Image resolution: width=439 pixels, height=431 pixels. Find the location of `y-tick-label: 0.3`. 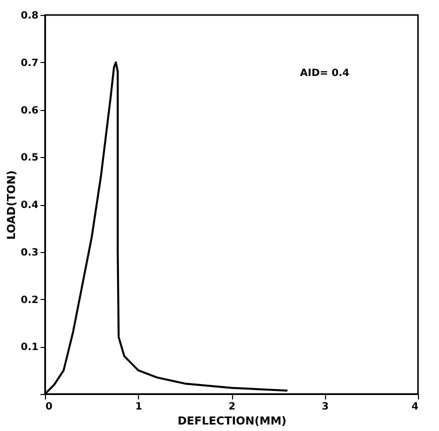

y-tick-label: 0.3 is located at coordinates (29, 252).